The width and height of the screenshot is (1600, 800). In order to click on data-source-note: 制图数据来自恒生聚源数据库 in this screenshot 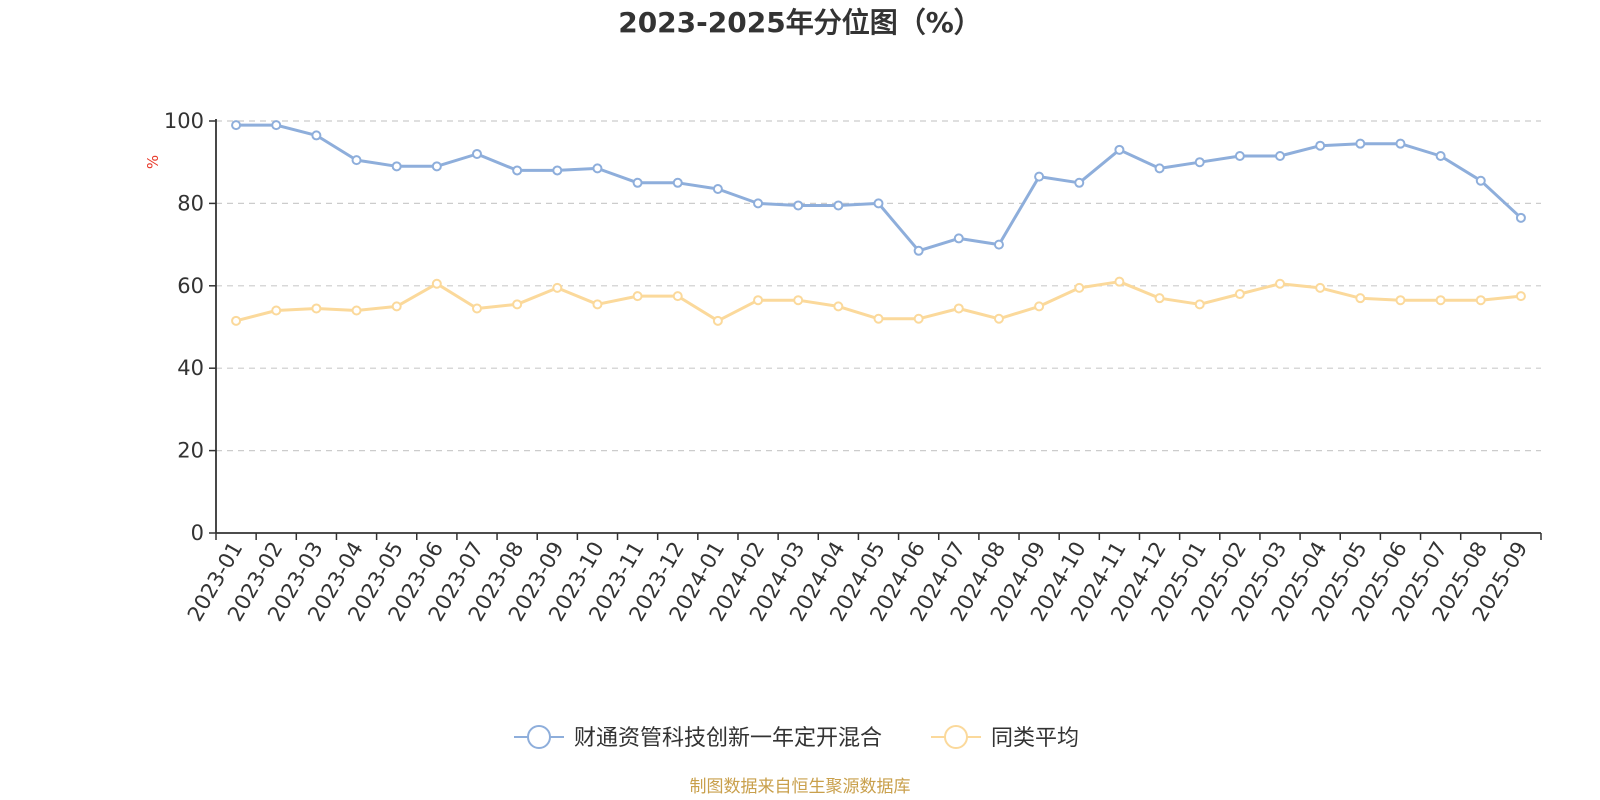, I will do `click(800, 787)`.